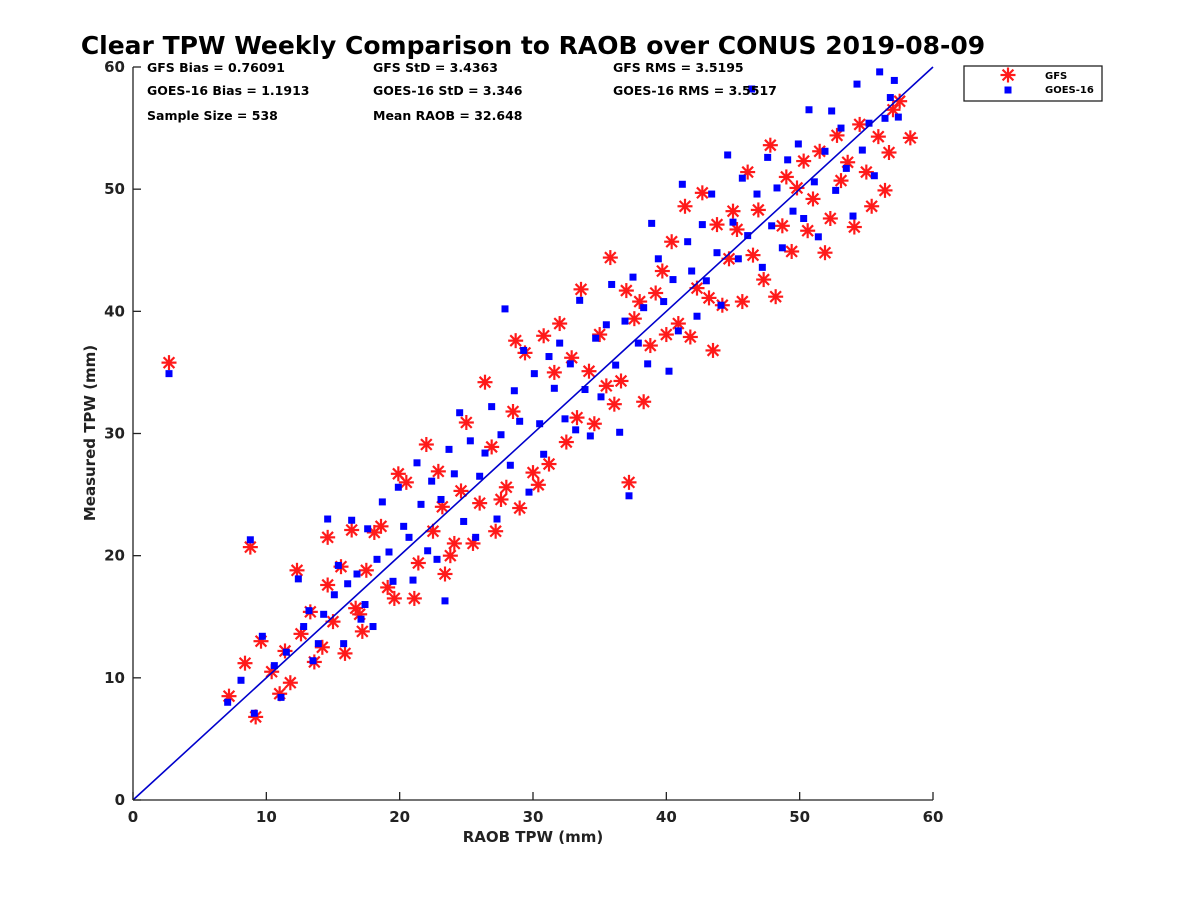 The image size is (1200, 900). I want to click on stat-gfs-rms: GFS RMS = 3.5195, so click(678, 67).